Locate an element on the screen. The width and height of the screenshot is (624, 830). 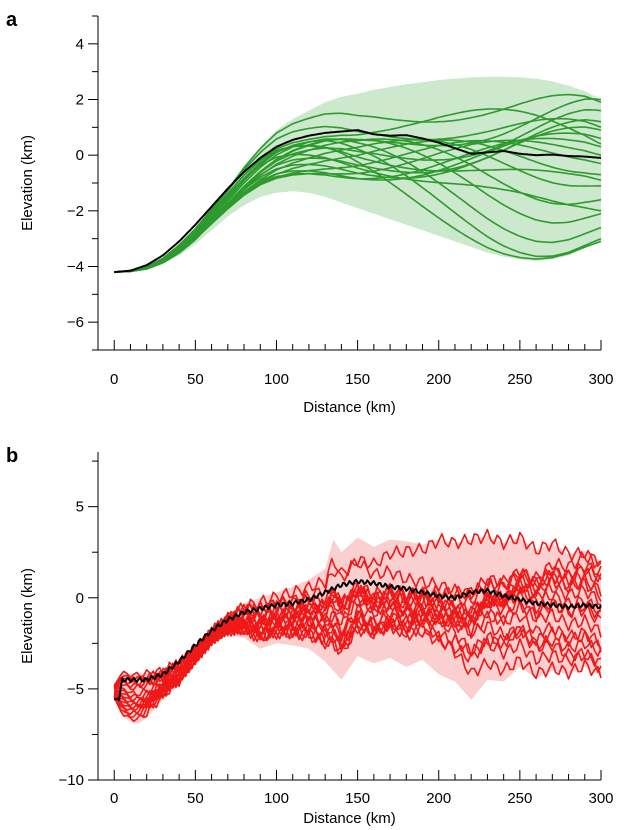
y-tick-label: −10 is located at coordinates (71, 780).